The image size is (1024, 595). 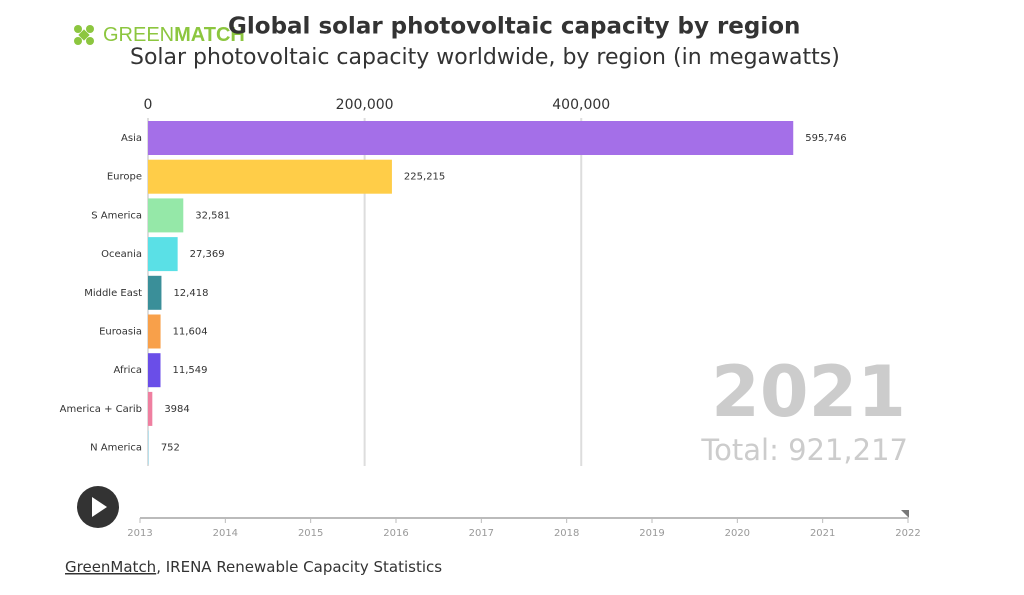 What do you see at coordinates (424, 177) in the screenshot?
I see `value-label: 225,215` at bounding box center [424, 177].